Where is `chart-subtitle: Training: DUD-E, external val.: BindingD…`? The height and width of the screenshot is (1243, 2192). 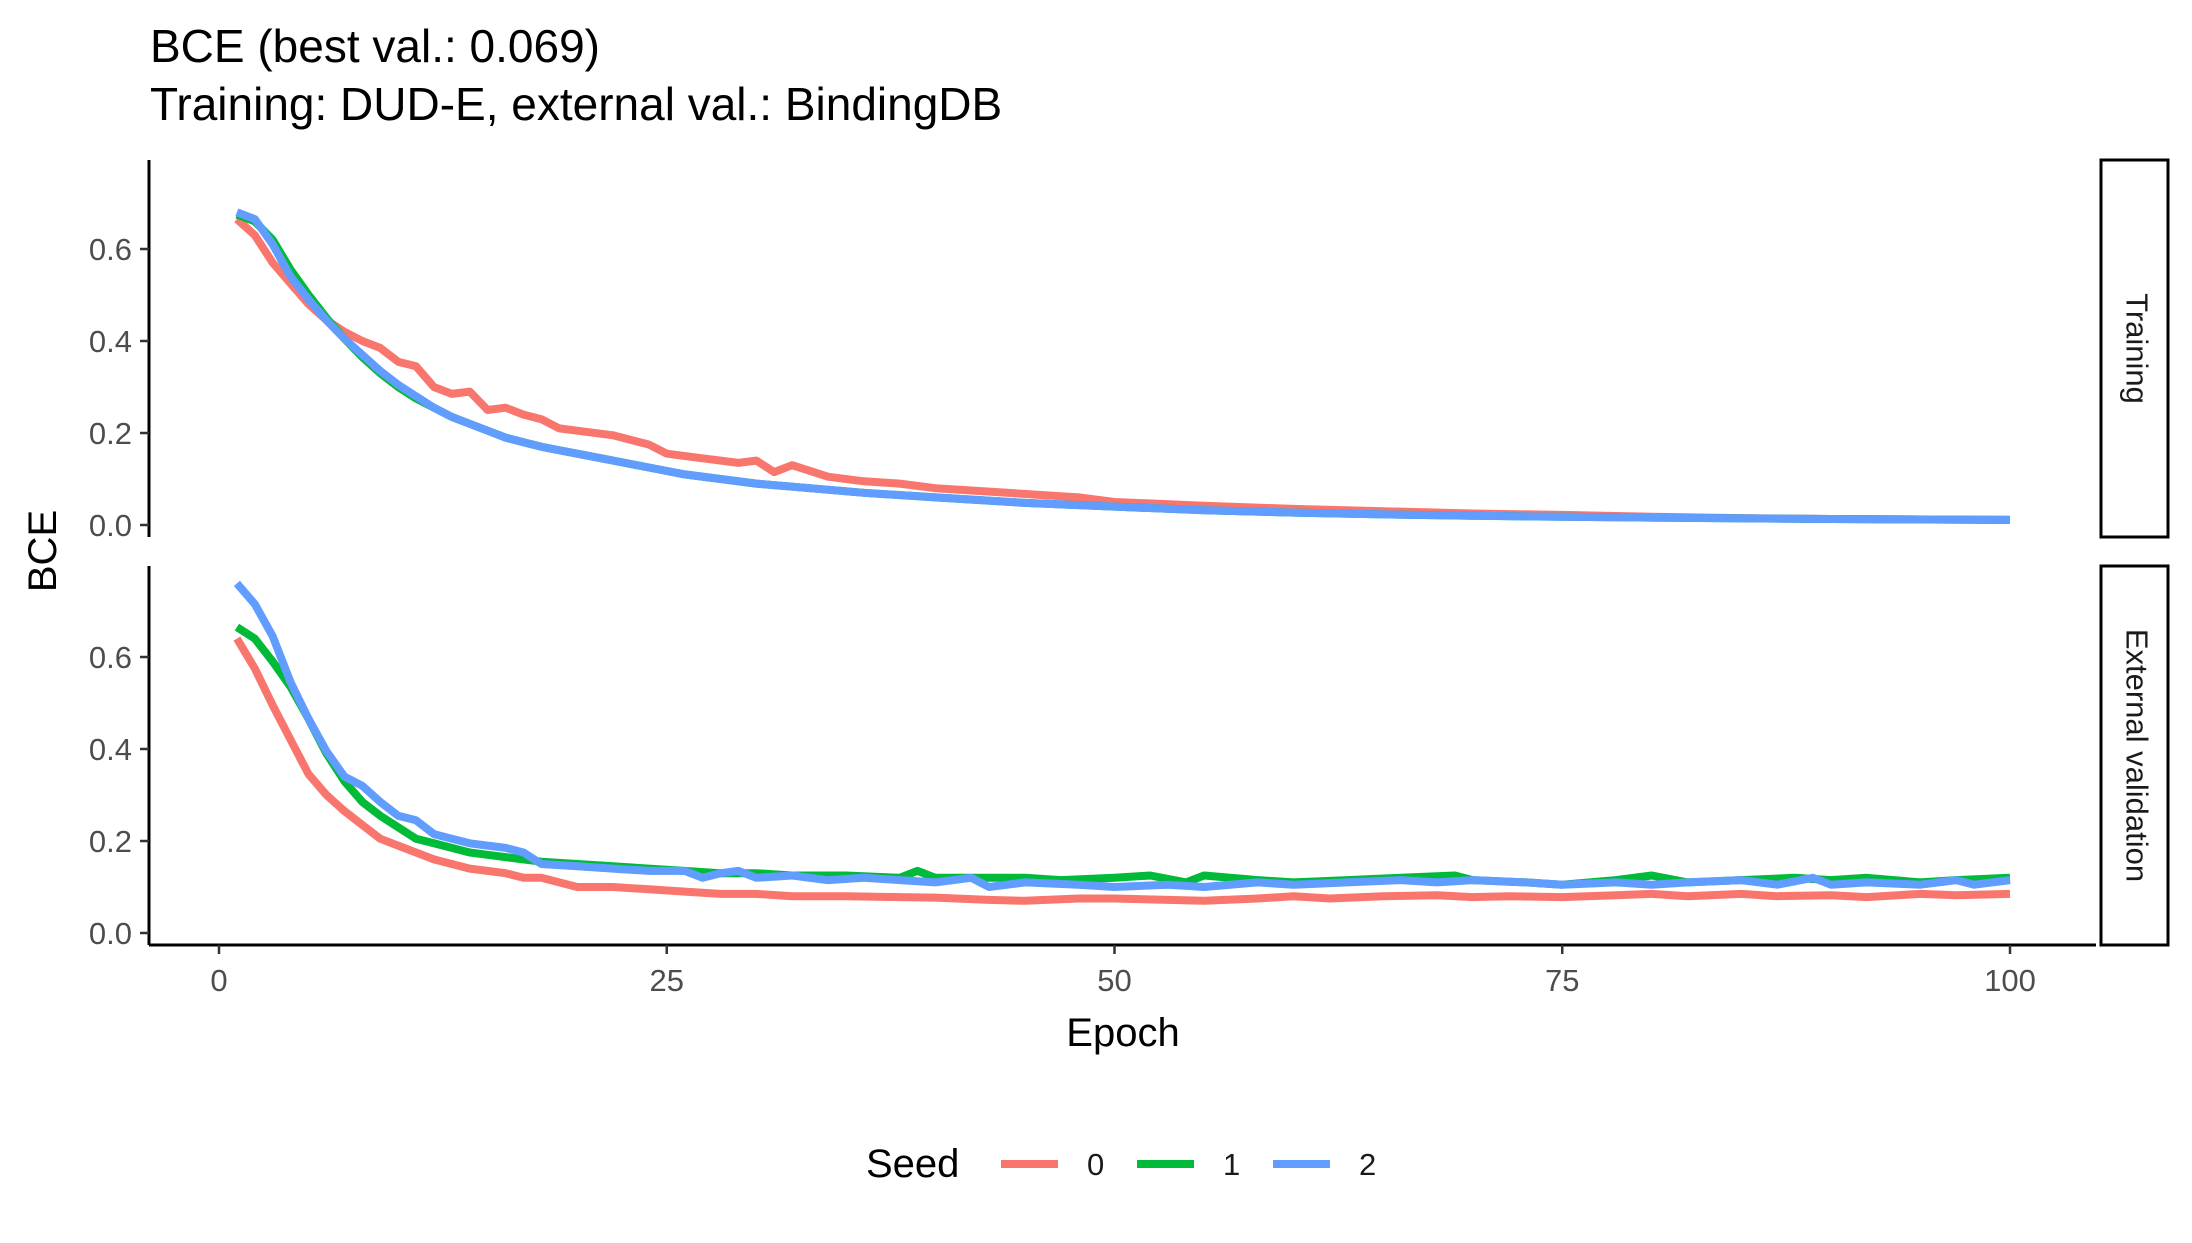
chart-subtitle: Training: DUD-E, external val.: BindingD… is located at coordinates (576, 104).